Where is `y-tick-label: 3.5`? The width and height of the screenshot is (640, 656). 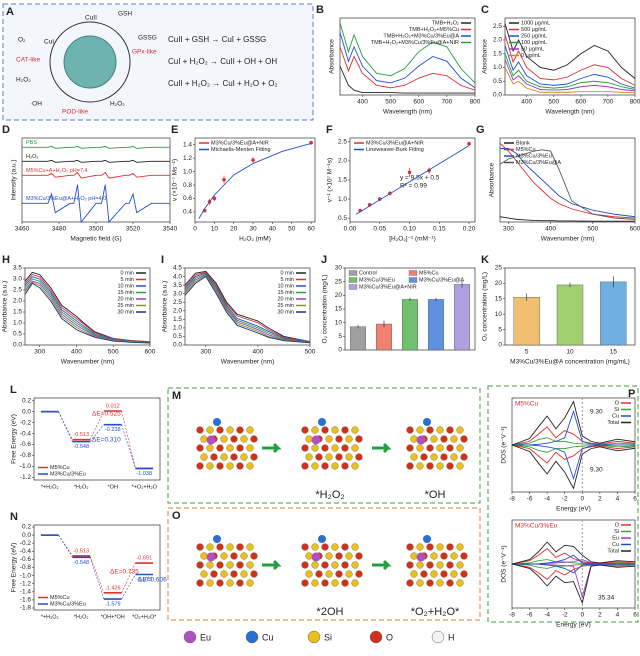
y-tick-label: 3.5 is located at coordinates (177, 285).